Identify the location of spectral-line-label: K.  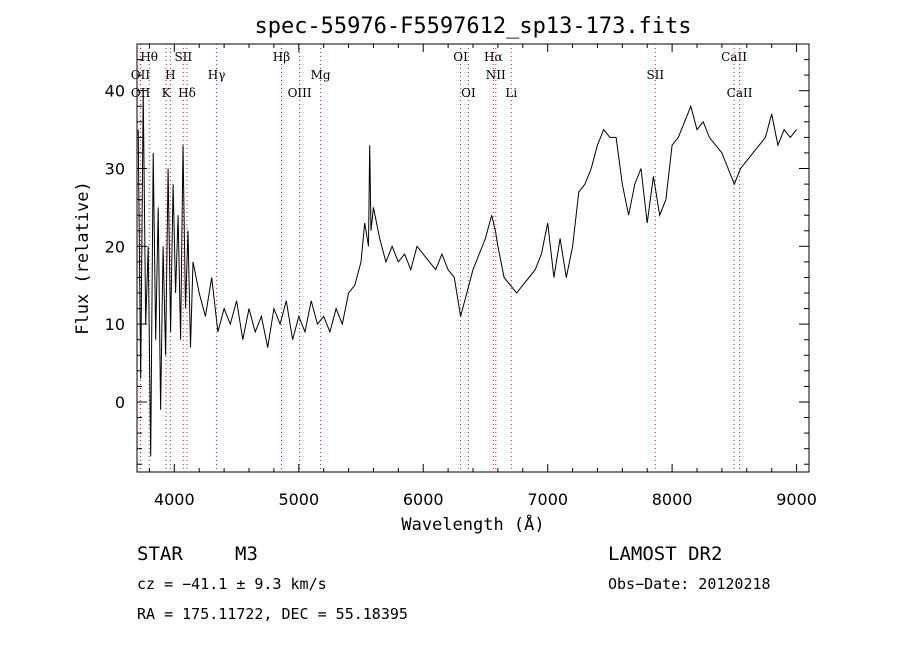
(167, 93).